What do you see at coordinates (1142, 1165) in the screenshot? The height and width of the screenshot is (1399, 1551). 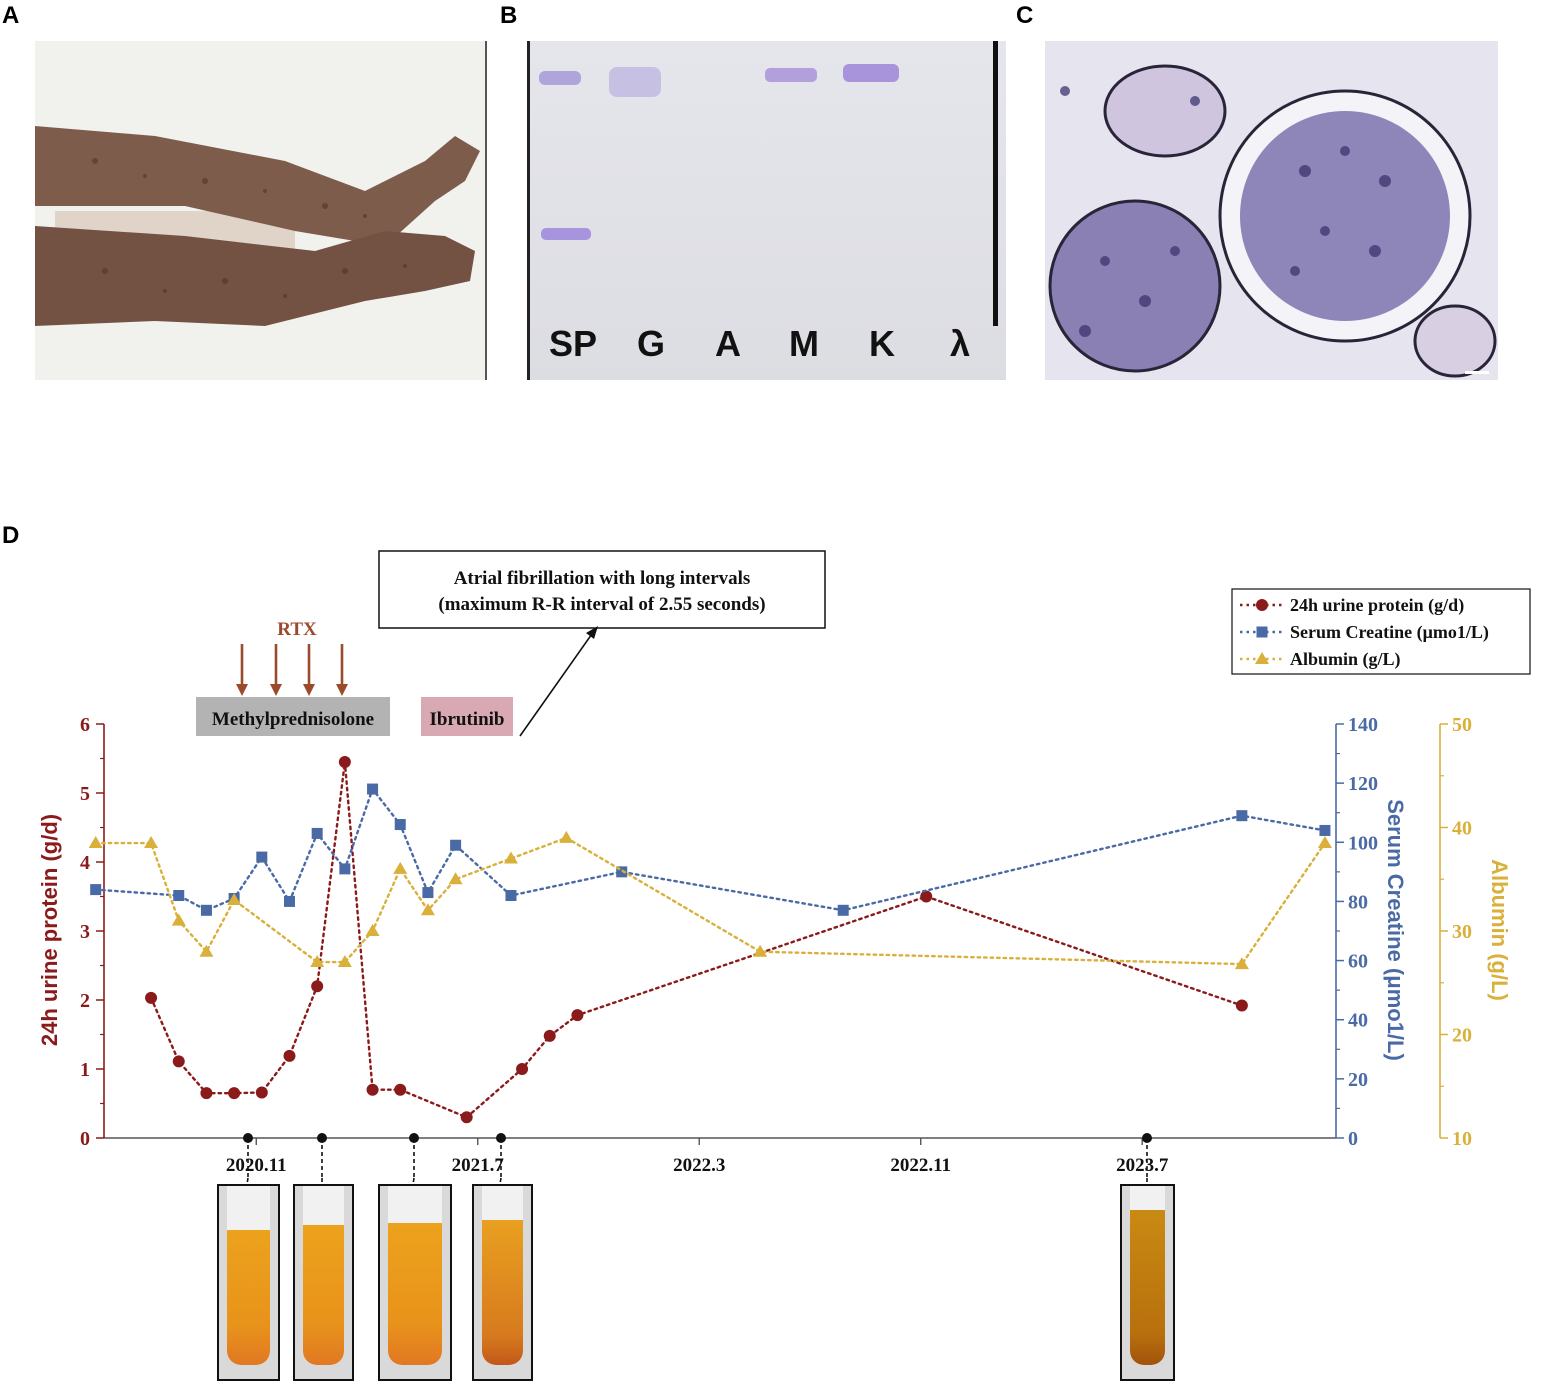 I see `x-tick-label: 2023.7` at bounding box center [1142, 1165].